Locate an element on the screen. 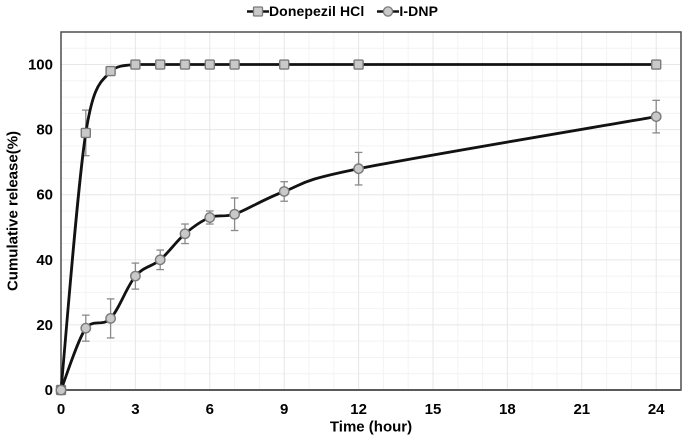 The width and height of the screenshot is (685, 439). y-tick-labels: 0 20 40 60 80 100 is located at coordinates (40, 228).